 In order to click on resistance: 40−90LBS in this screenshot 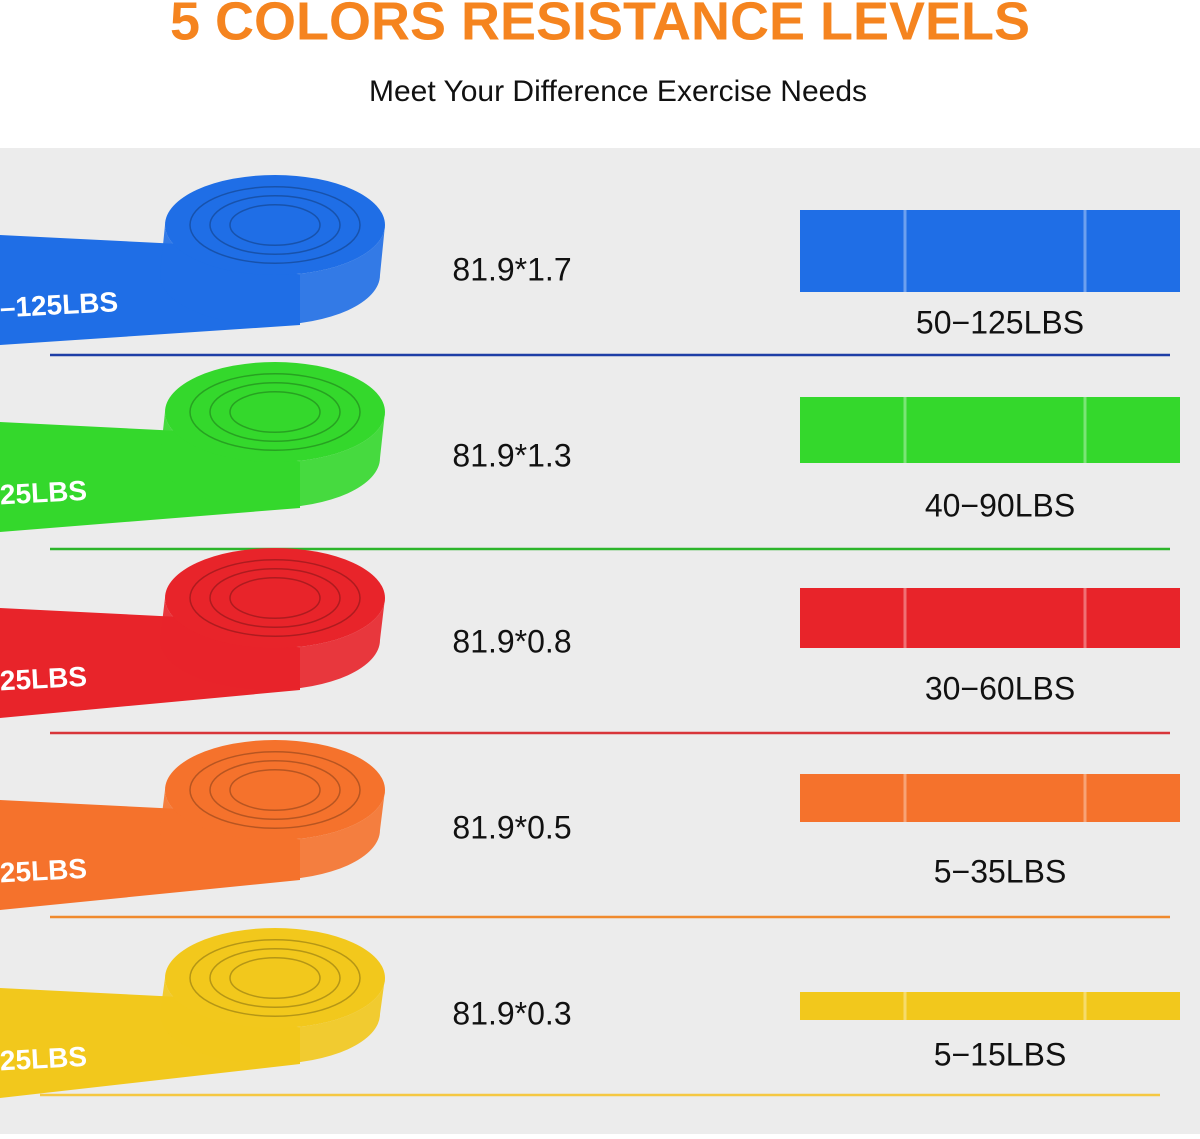, I will do `click(1000, 505)`.